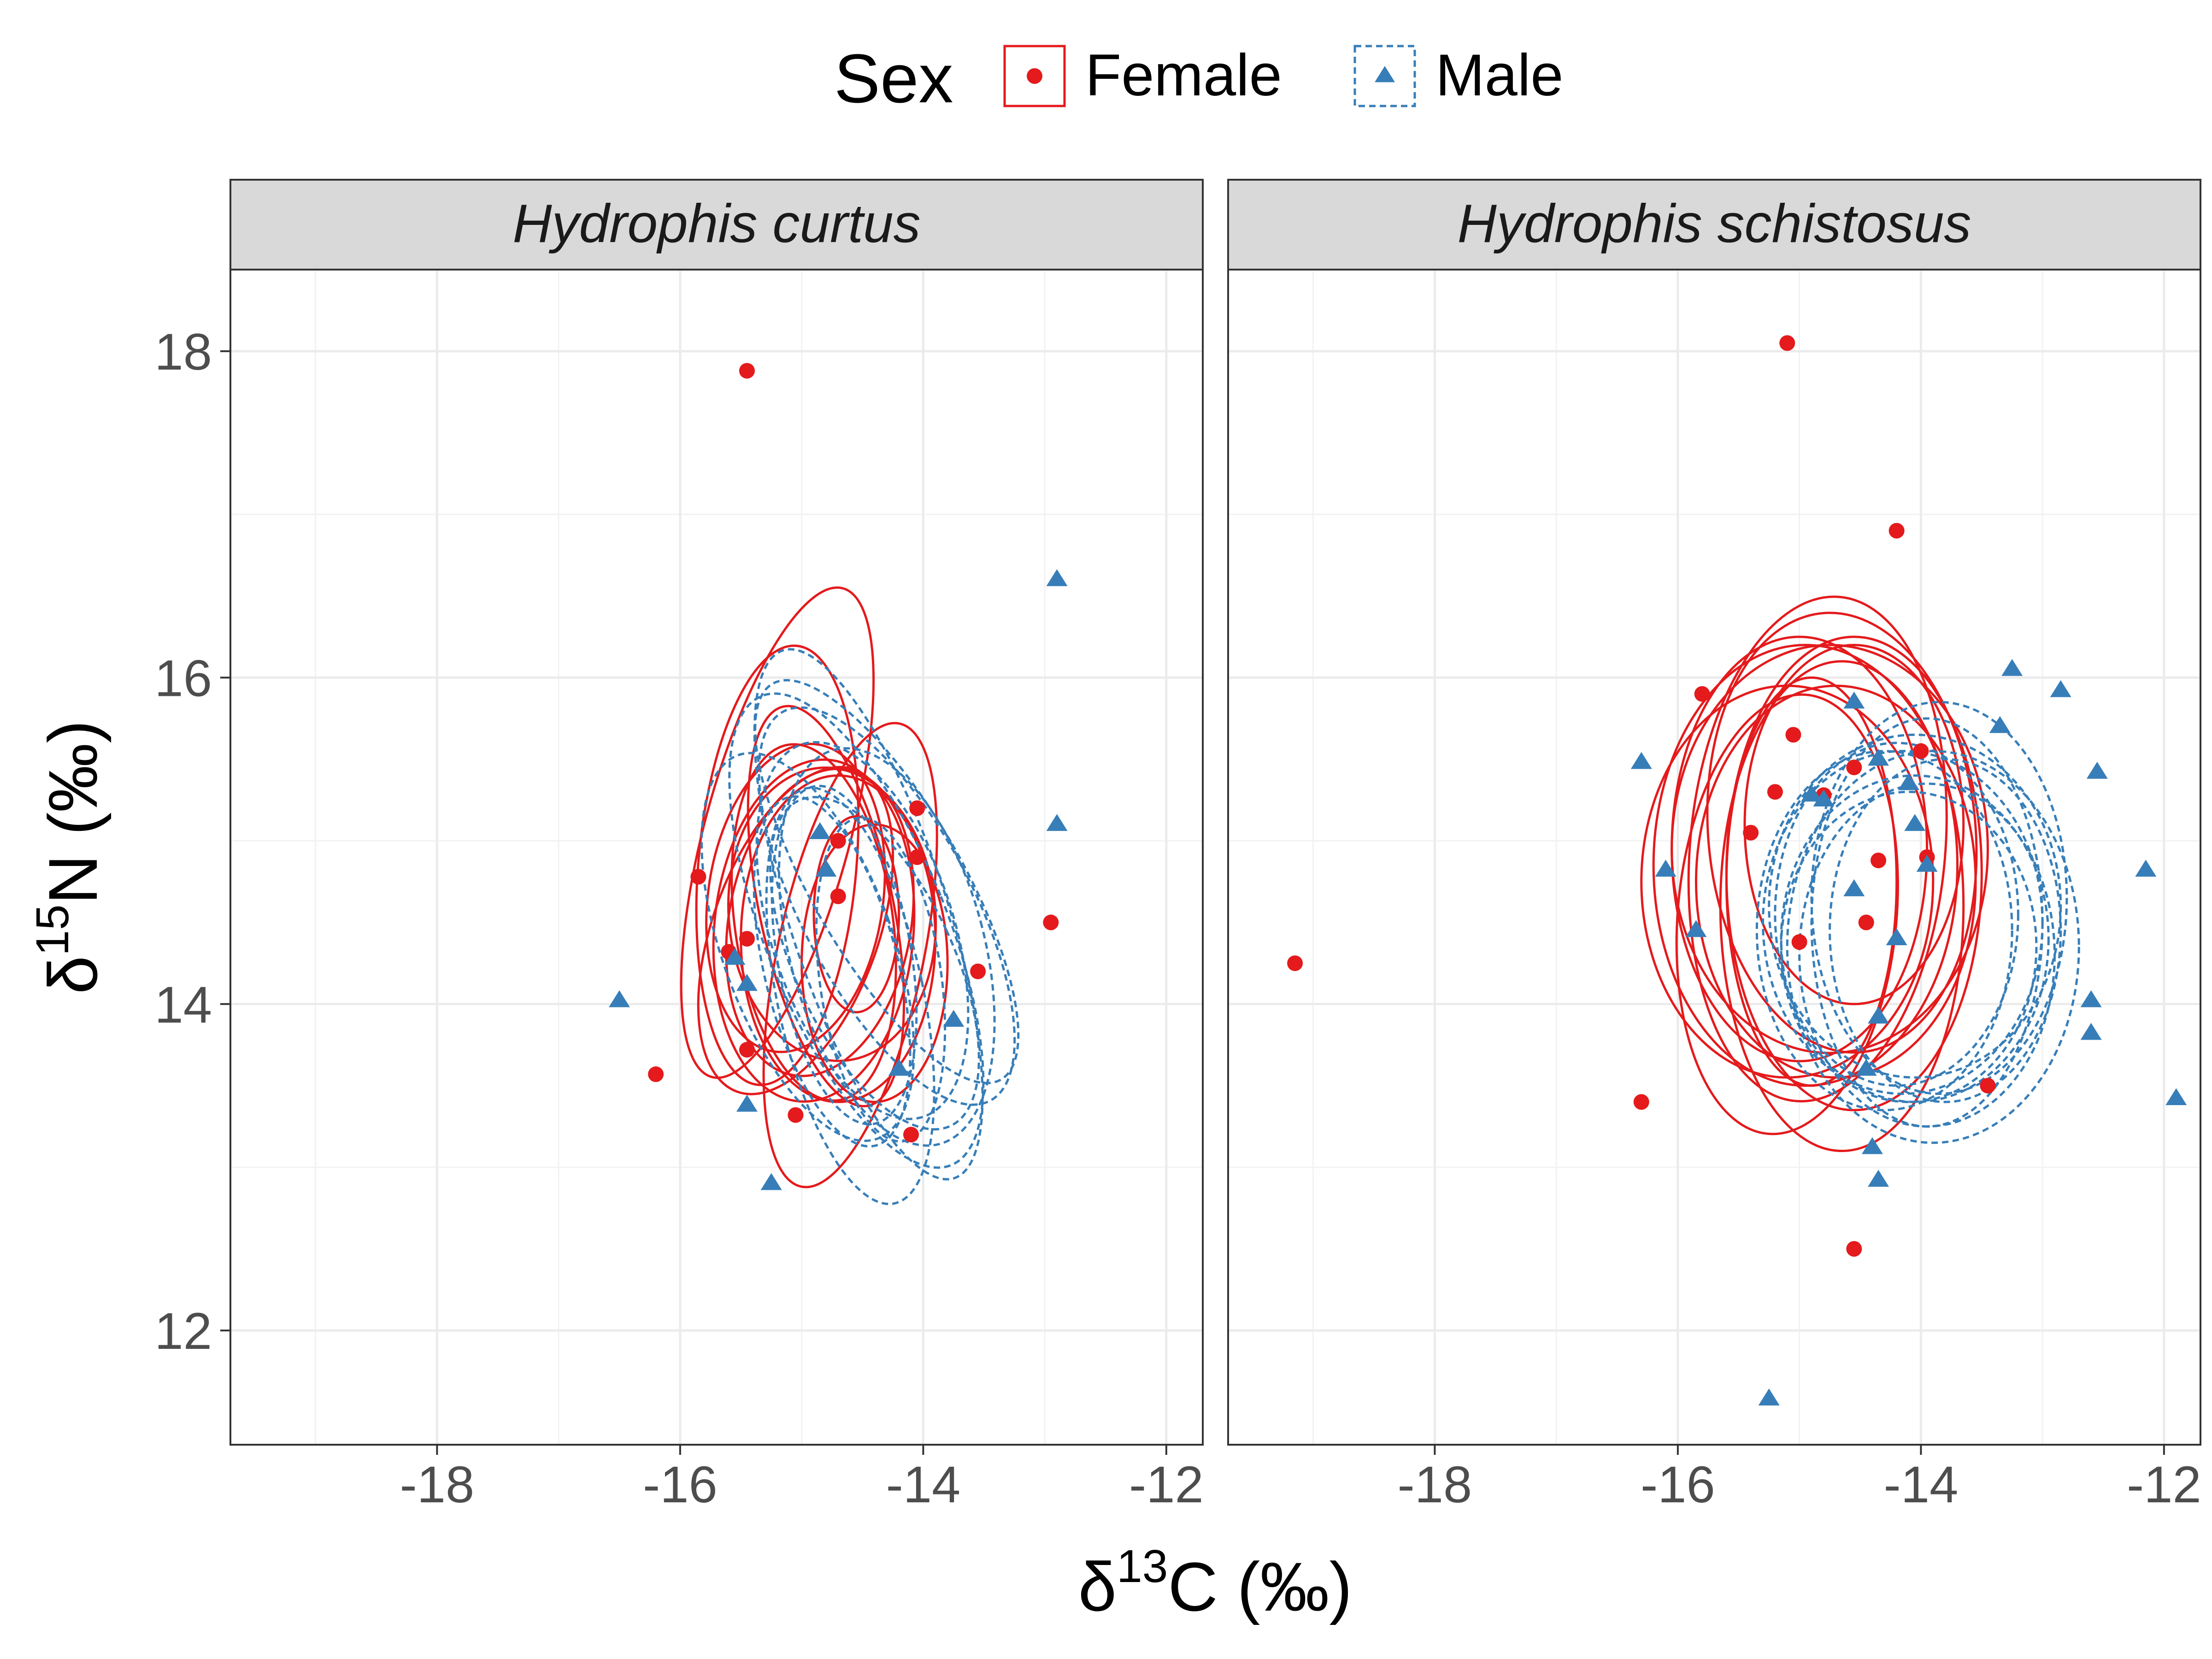  I want to click on x-tick-label: -12, so click(2164, 1484).